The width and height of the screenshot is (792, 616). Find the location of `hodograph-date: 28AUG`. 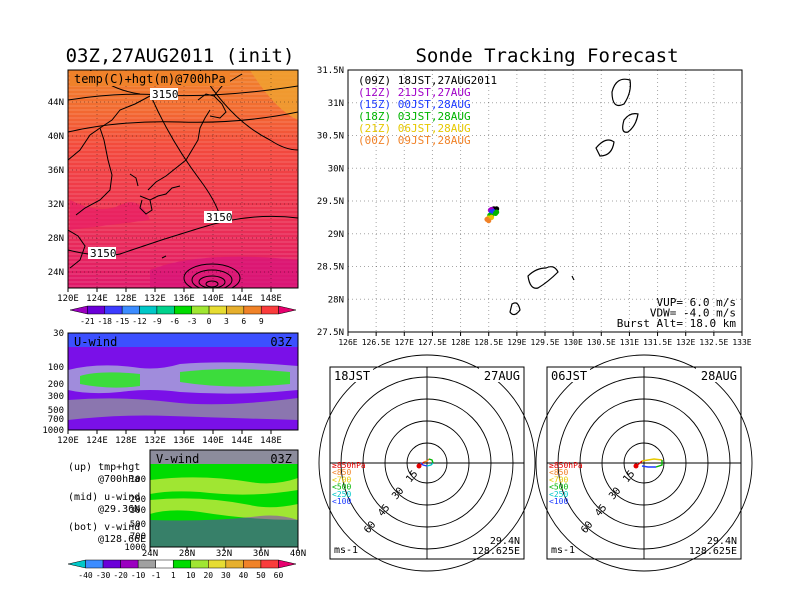

hodograph-date: 28AUG is located at coordinates (719, 376).